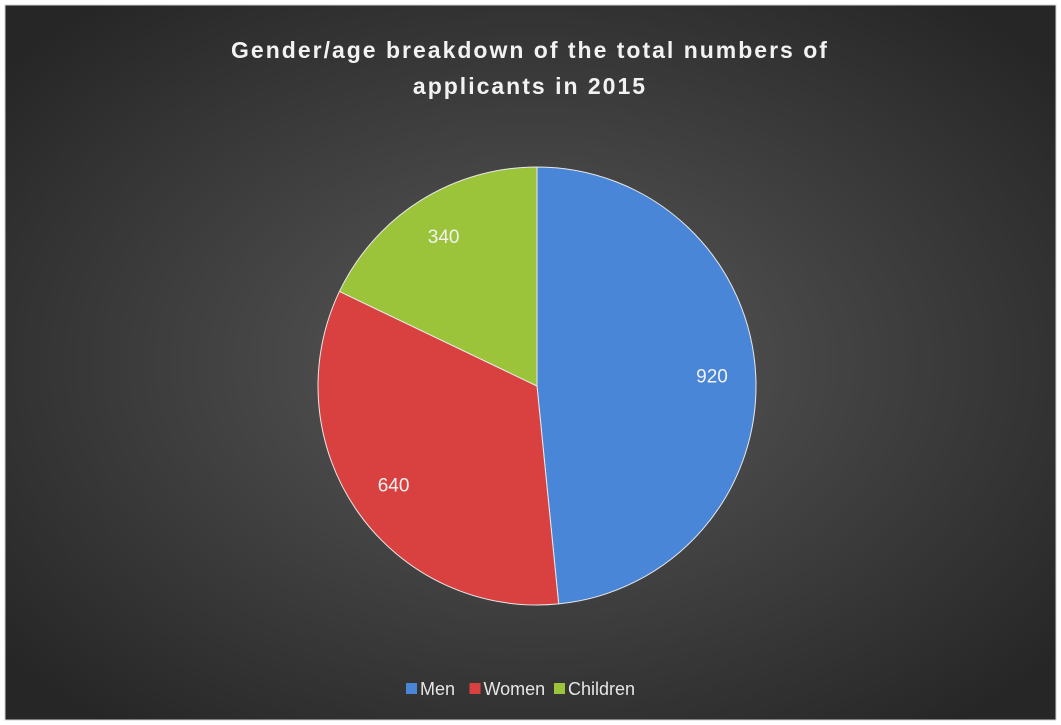 Image resolution: width=1061 pixels, height=725 pixels. Describe the element at coordinates (394, 486) in the screenshot. I see `data-label: 640` at that location.